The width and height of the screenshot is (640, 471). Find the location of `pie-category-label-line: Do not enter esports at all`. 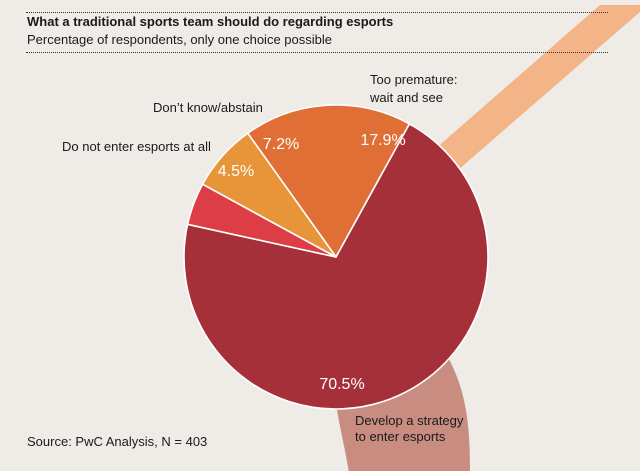

pie-category-label-line: Do not enter esports at all is located at coordinates (136, 146).